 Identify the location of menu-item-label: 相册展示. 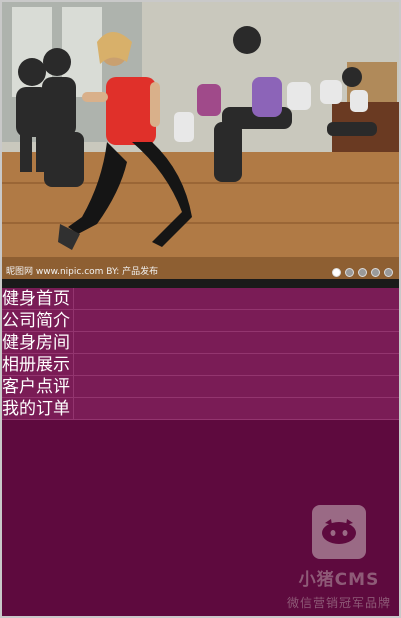
(38, 364).